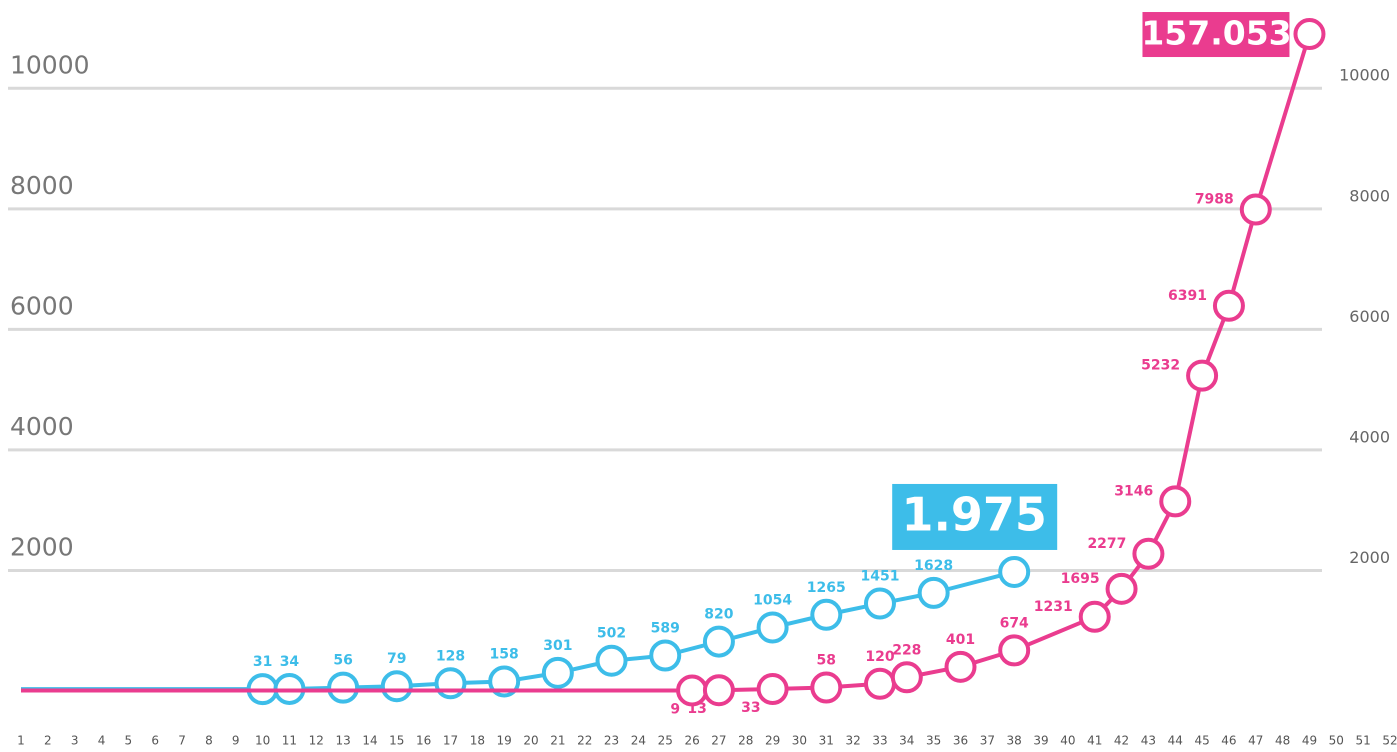 The width and height of the screenshot is (1397, 752). Describe the element at coordinates (1121, 741) in the screenshot. I see `x-tick-label: 42` at that location.